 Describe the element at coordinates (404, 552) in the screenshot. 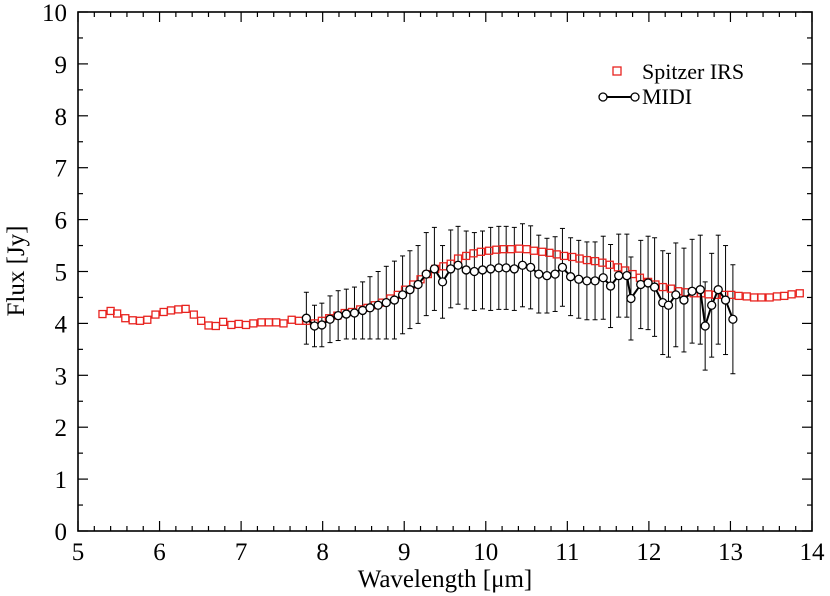

I see `x-tick-label: 9` at that location.